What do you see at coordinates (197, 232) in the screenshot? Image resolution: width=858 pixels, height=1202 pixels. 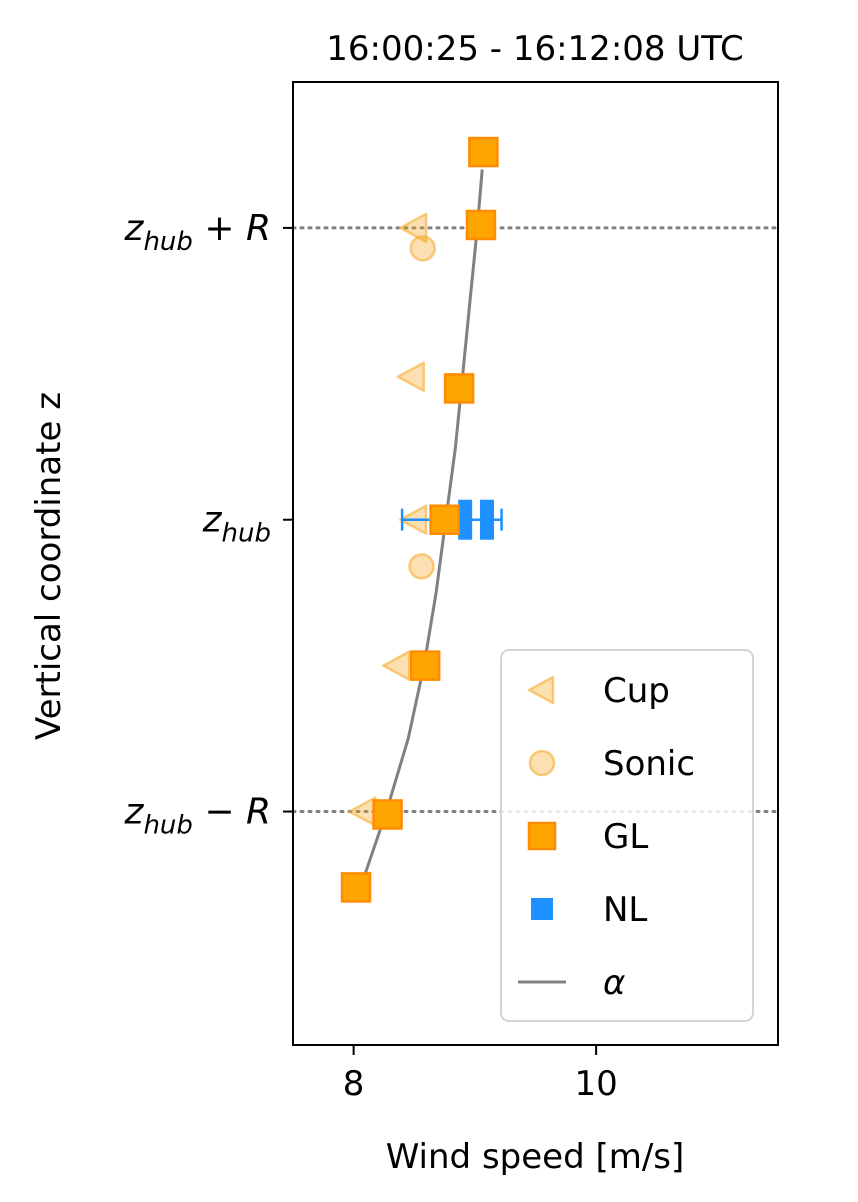 I see `y-tick-label: zhub + R` at bounding box center [197, 232].